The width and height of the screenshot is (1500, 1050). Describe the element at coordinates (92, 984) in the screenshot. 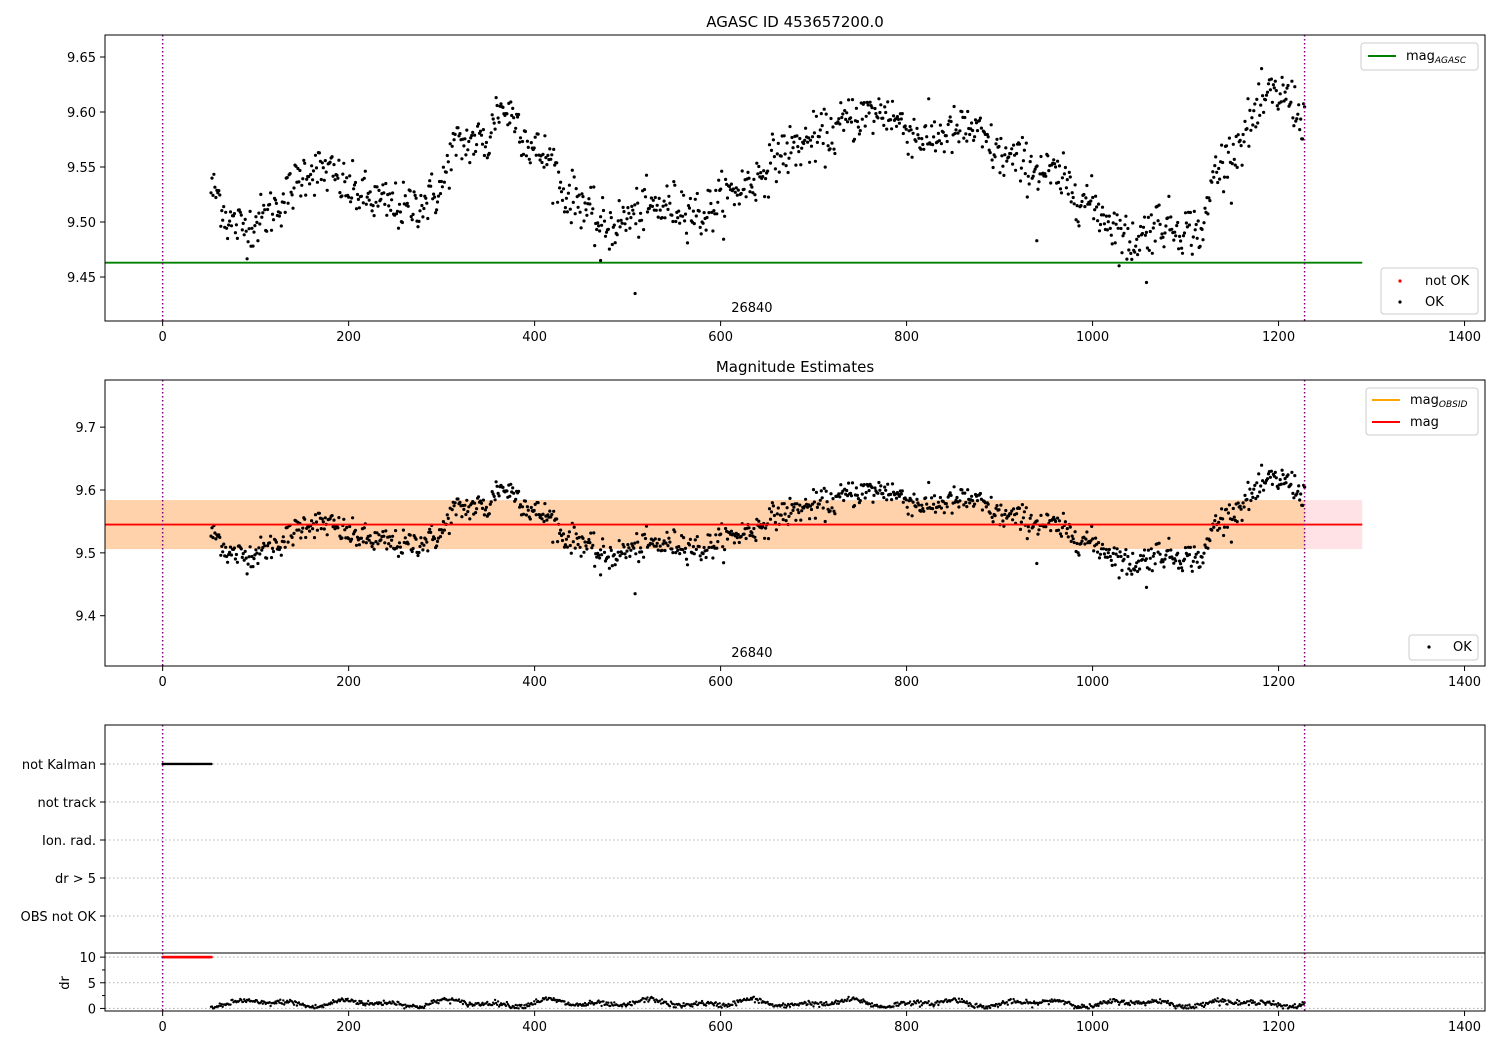

I see `y-tick-label: 5` at that location.